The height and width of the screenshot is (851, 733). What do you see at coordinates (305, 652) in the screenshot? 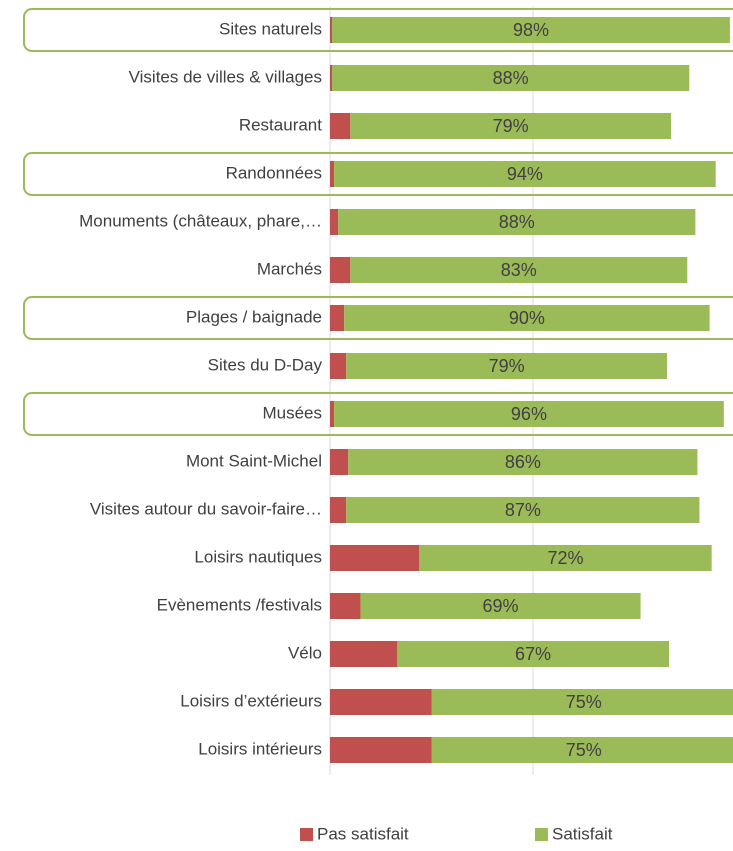
I see `category-label: Vélo` at bounding box center [305, 652].